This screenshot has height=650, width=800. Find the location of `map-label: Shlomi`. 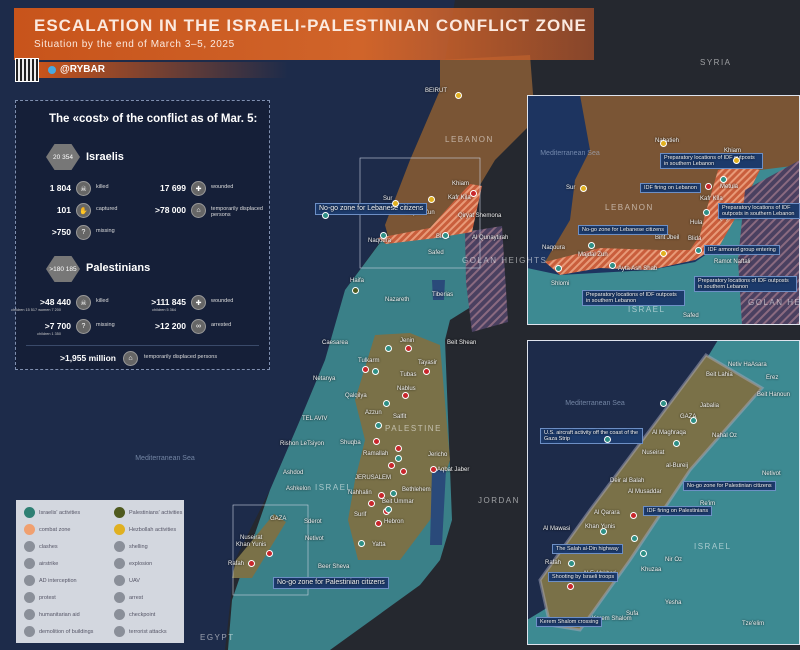

map-label: Shlomi is located at coordinates (560, 284).